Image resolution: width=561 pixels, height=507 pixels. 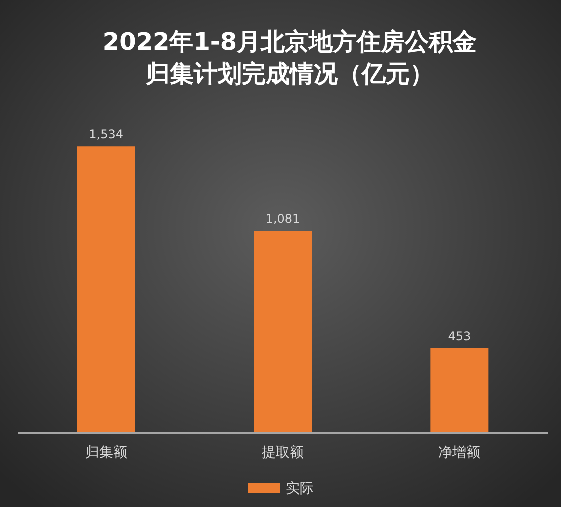 I want to click on title: 2022年1-8月北京地方住房公积金归集计划完成情况（亿元）, so click(x=290, y=58).